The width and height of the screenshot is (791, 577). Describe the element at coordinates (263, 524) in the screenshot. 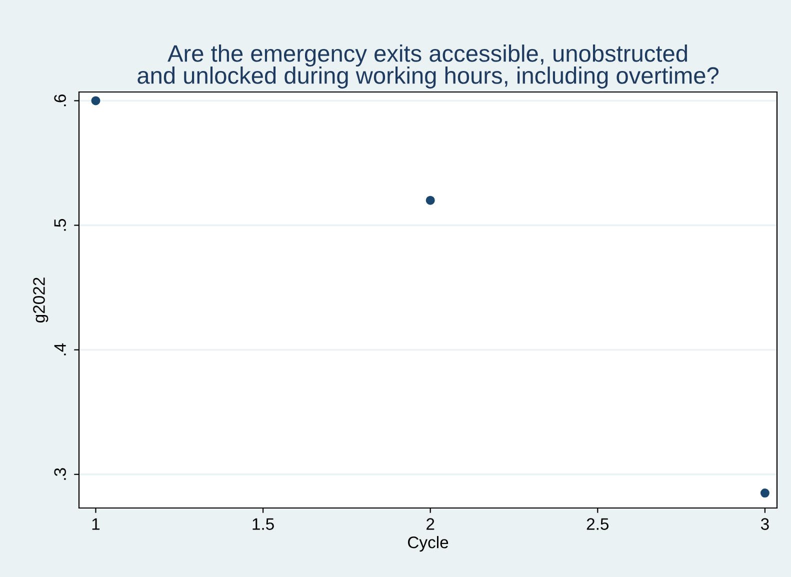

I see `x-tick-label: 1.5` at that location.